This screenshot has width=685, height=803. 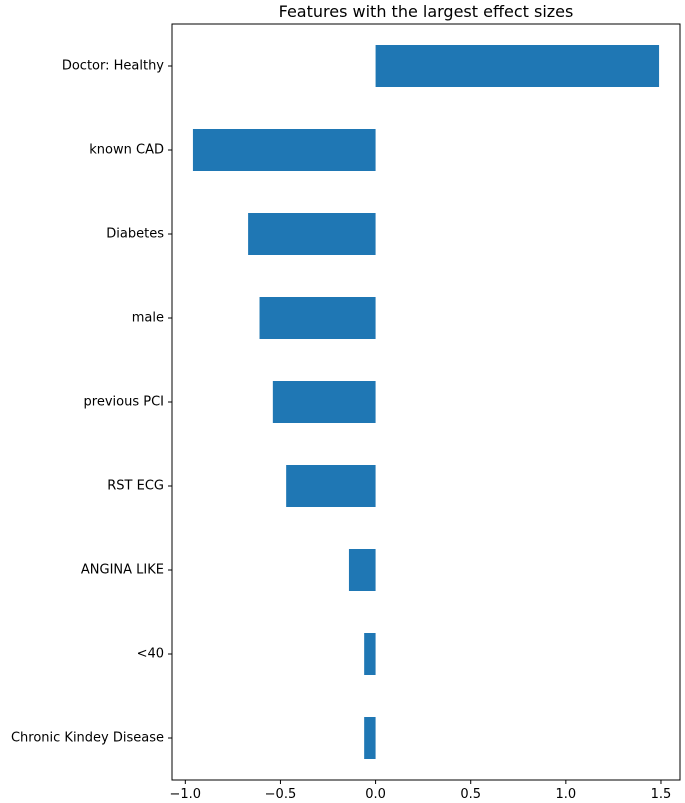 What do you see at coordinates (661, 794) in the screenshot?
I see `x-tick-label: 1.5` at bounding box center [661, 794].